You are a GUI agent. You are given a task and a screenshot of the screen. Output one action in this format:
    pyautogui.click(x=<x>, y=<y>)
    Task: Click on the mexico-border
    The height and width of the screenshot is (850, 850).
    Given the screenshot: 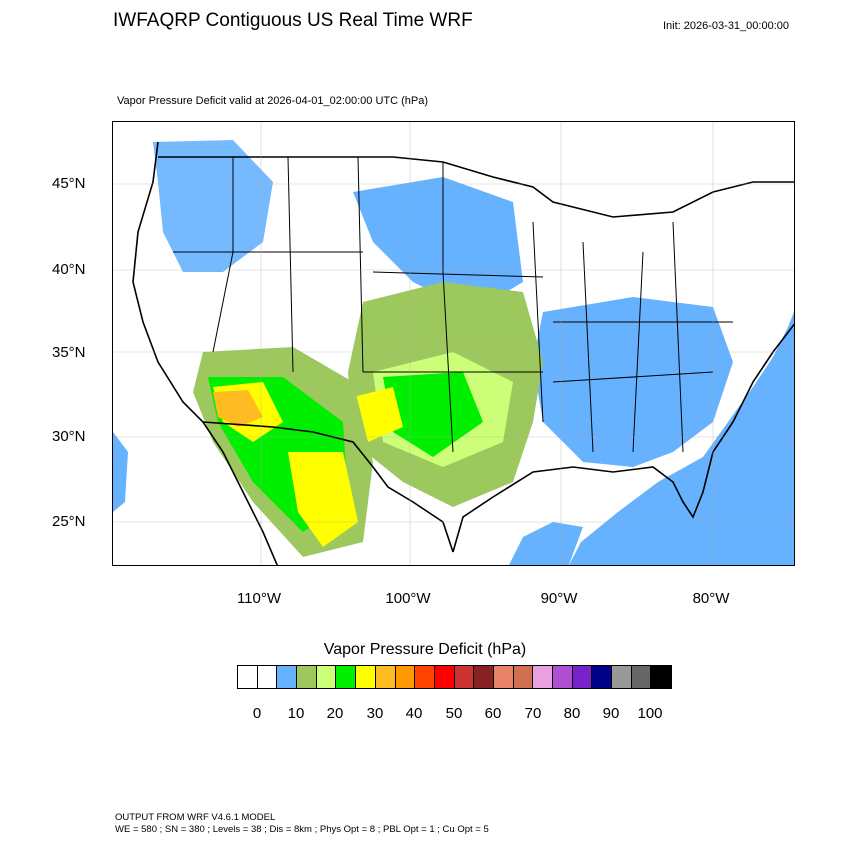 What is the action you would take?
    pyautogui.click(x=328, y=487)
    